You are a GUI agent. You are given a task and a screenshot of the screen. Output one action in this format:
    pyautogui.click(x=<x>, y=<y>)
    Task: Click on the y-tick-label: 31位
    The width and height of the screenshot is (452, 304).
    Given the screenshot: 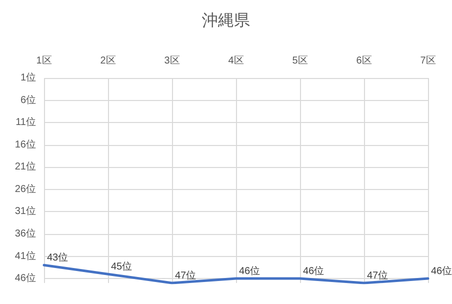 What is the action you would take?
    pyautogui.click(x=25, y=211)
    